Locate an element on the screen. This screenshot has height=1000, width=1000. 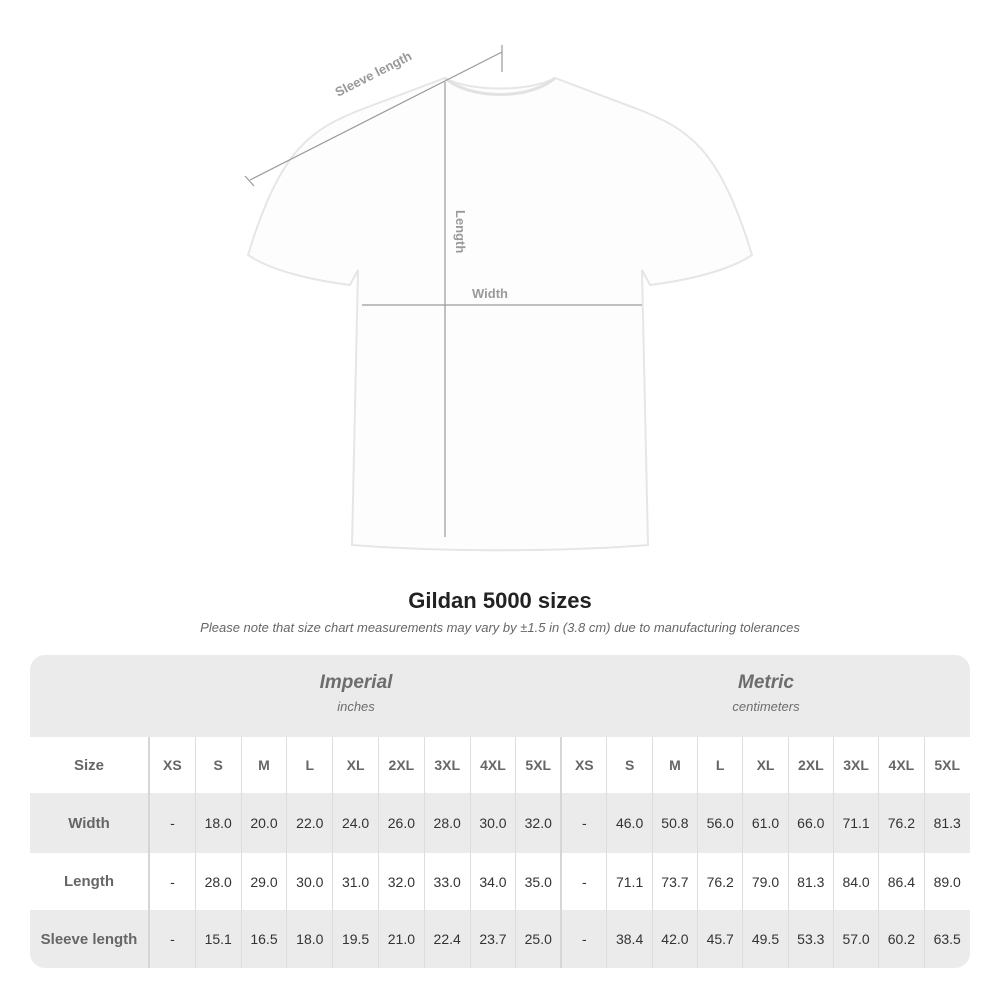
imperial-value: 31.0 is located at coordinates (356, 881).